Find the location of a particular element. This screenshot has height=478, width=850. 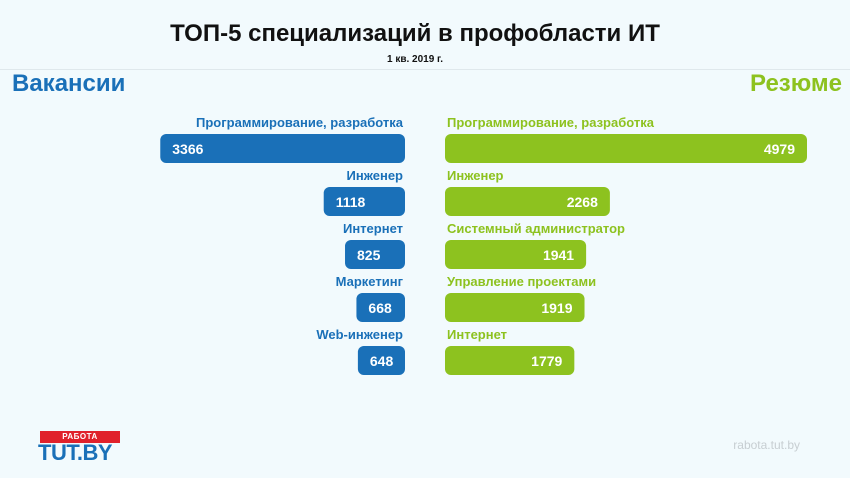

resume-row: 4979 Программирование, разработка is located at coordinates (626, 139).